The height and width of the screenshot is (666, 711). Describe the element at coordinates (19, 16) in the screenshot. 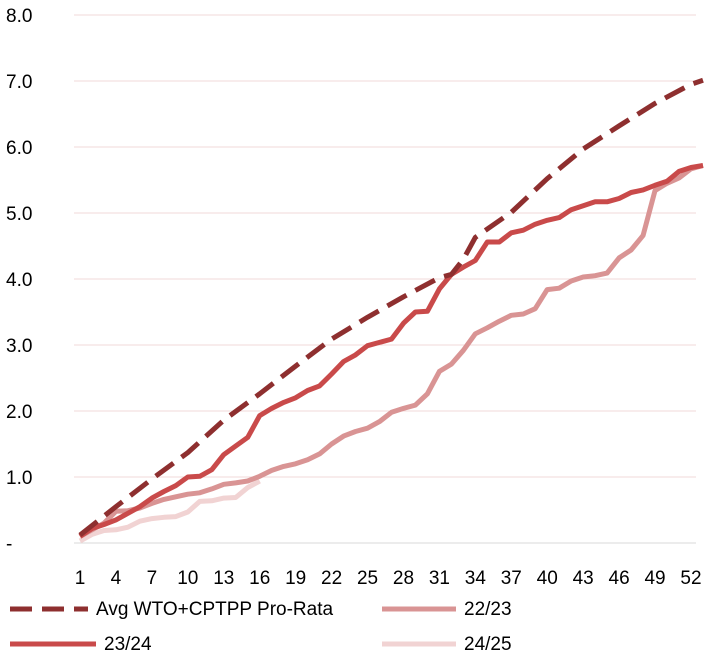

I see `y-tick-label: 8.0` at that location.